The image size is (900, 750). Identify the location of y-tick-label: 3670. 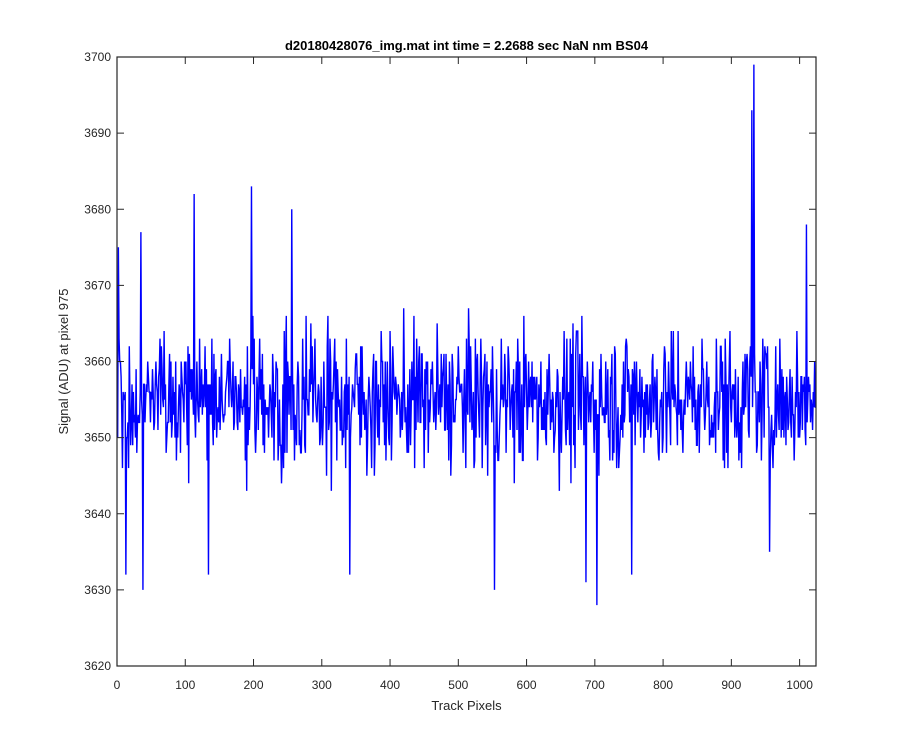
(97, 285).